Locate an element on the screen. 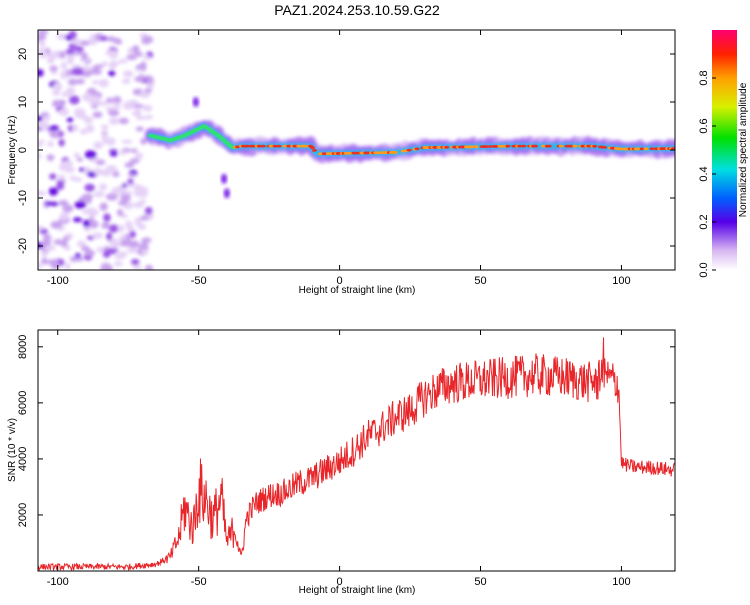  colorbar-label: Normalized spectral amplitude is located at coordinates (743, 149).